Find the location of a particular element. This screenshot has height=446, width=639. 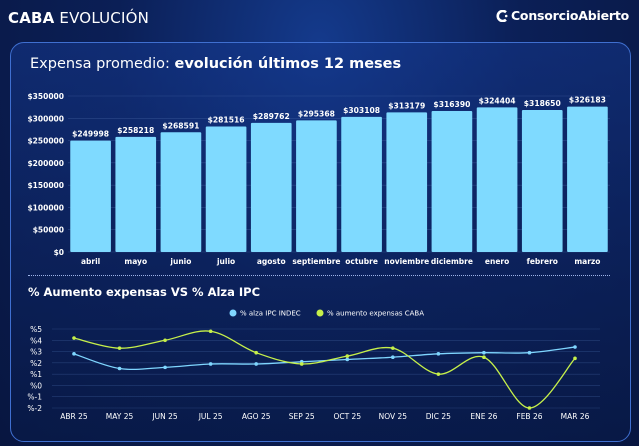

line-series-caba is located at coordinates (324, 369).